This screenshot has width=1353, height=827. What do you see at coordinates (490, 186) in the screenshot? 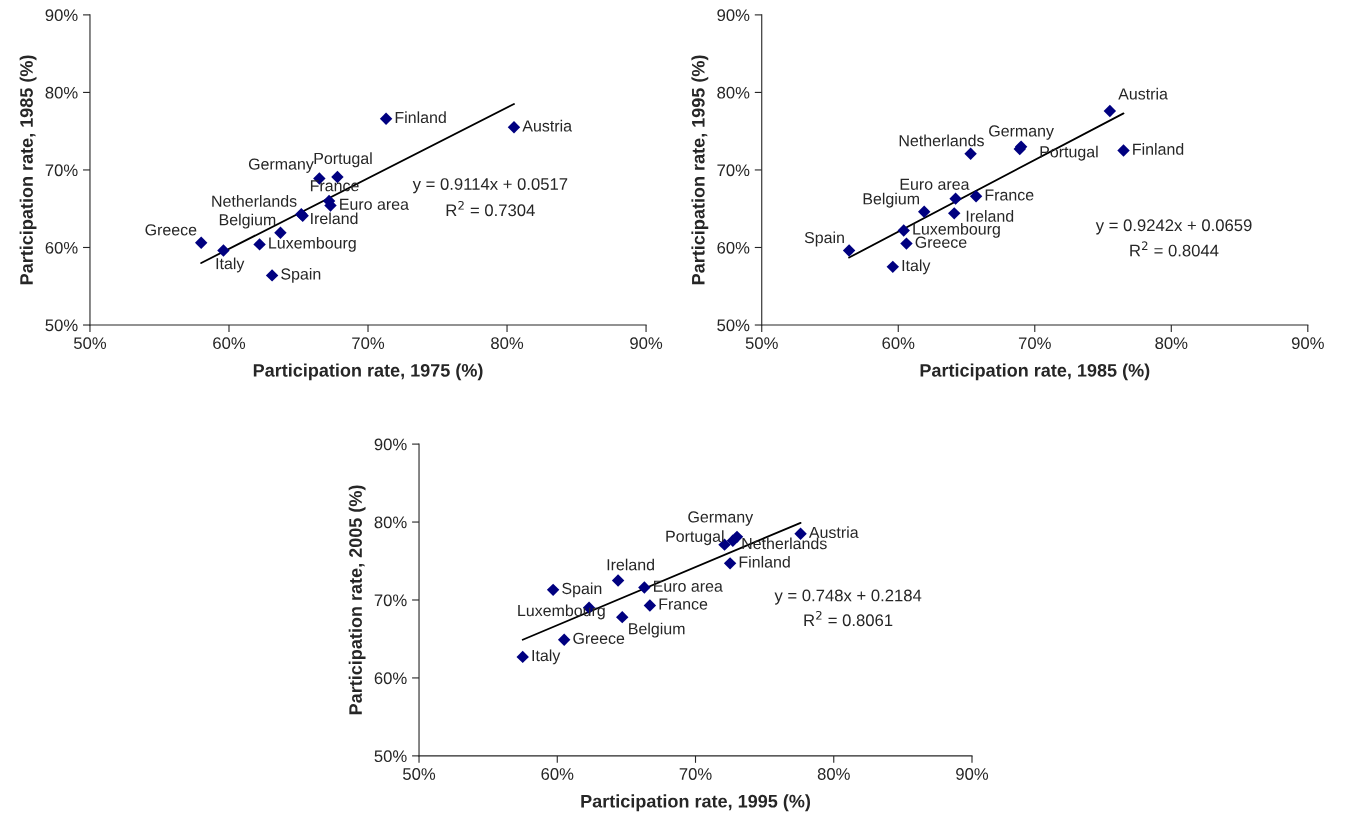
I see `annotation: y = 0.9114x + 0.0517` at bounding box center [490, 186].